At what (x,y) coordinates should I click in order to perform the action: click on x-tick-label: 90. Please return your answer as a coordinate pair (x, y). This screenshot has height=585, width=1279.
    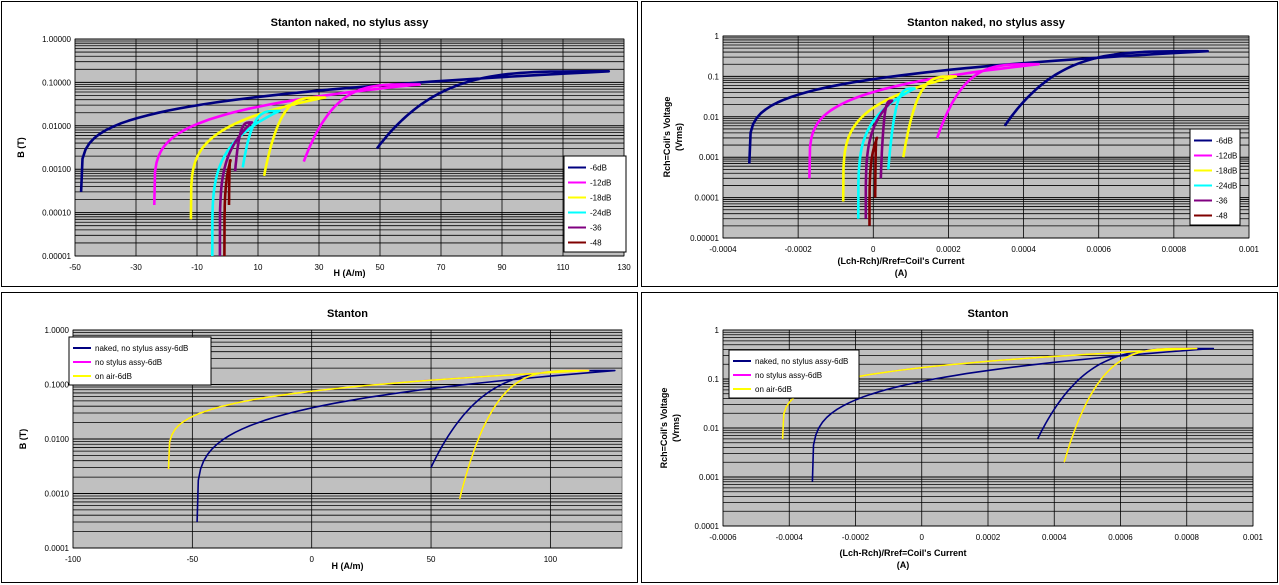
    Looking at the image, I should click on (502, 267).